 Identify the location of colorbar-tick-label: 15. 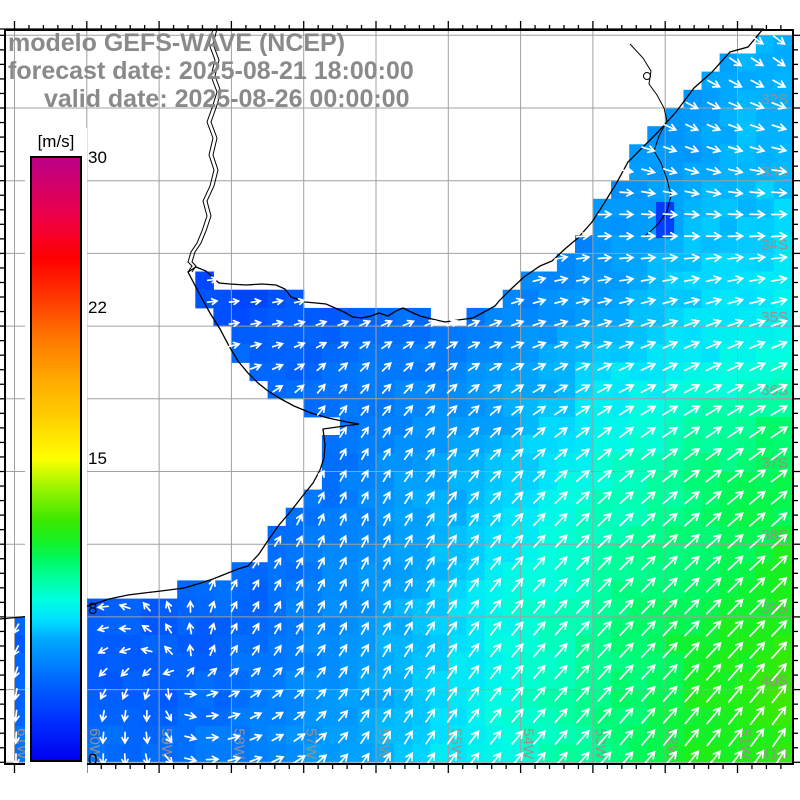
(97, 458).